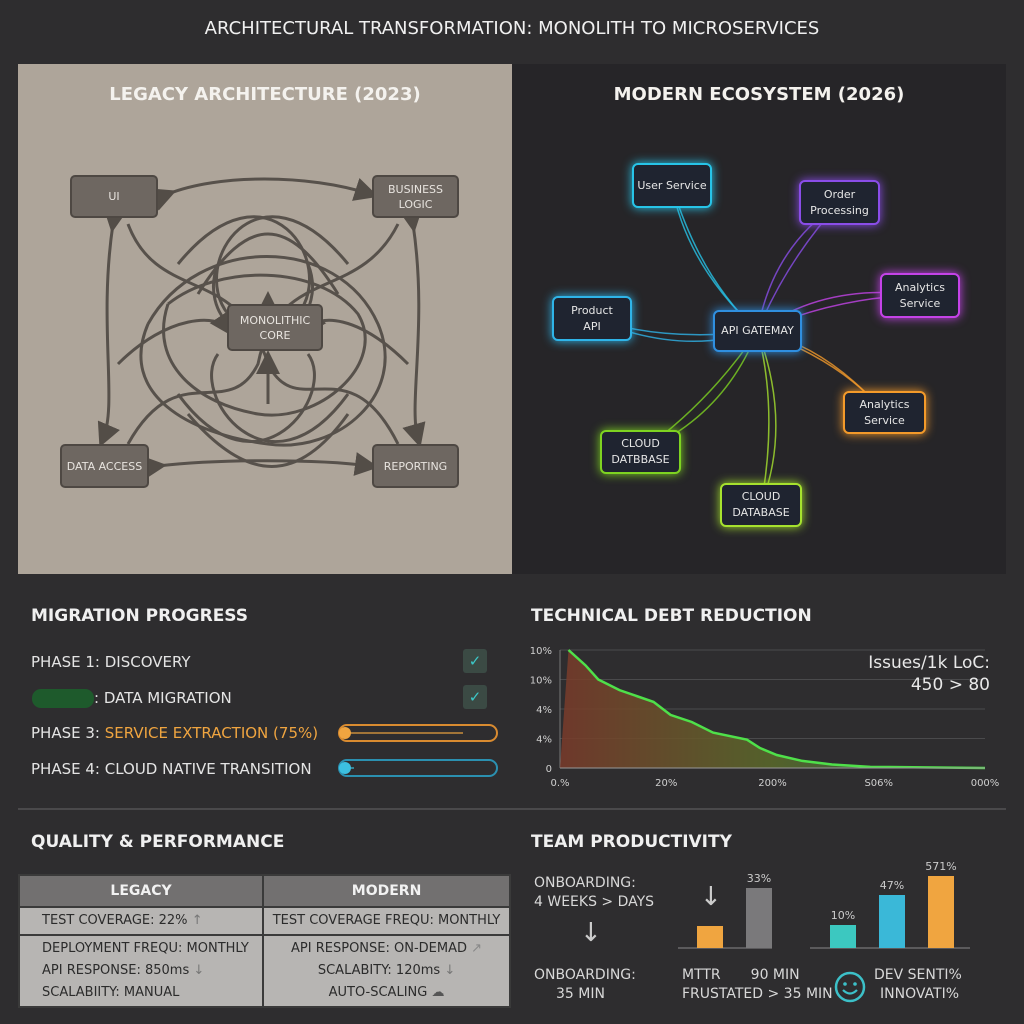 Image resolution: width=1024 pixels, height=1024 pixels. What do you see at coordinates (929, 663) in the screenshot?
I see `annotation-line-1: Issues/1k LoC:` at bounding box center [929, 663].